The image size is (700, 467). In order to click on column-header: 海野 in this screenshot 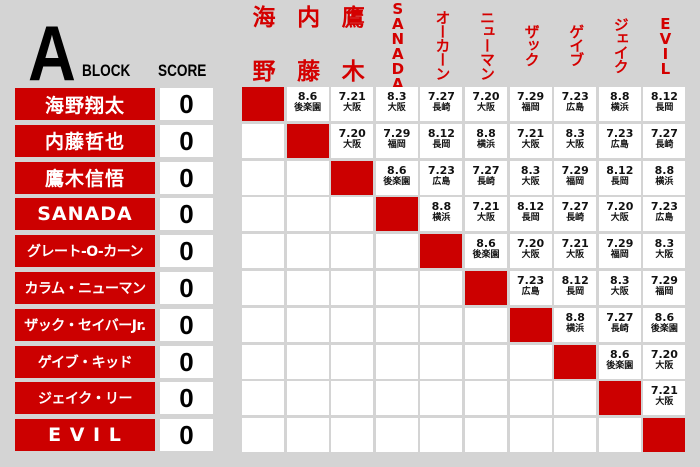, I will do `click(264, 45)`.